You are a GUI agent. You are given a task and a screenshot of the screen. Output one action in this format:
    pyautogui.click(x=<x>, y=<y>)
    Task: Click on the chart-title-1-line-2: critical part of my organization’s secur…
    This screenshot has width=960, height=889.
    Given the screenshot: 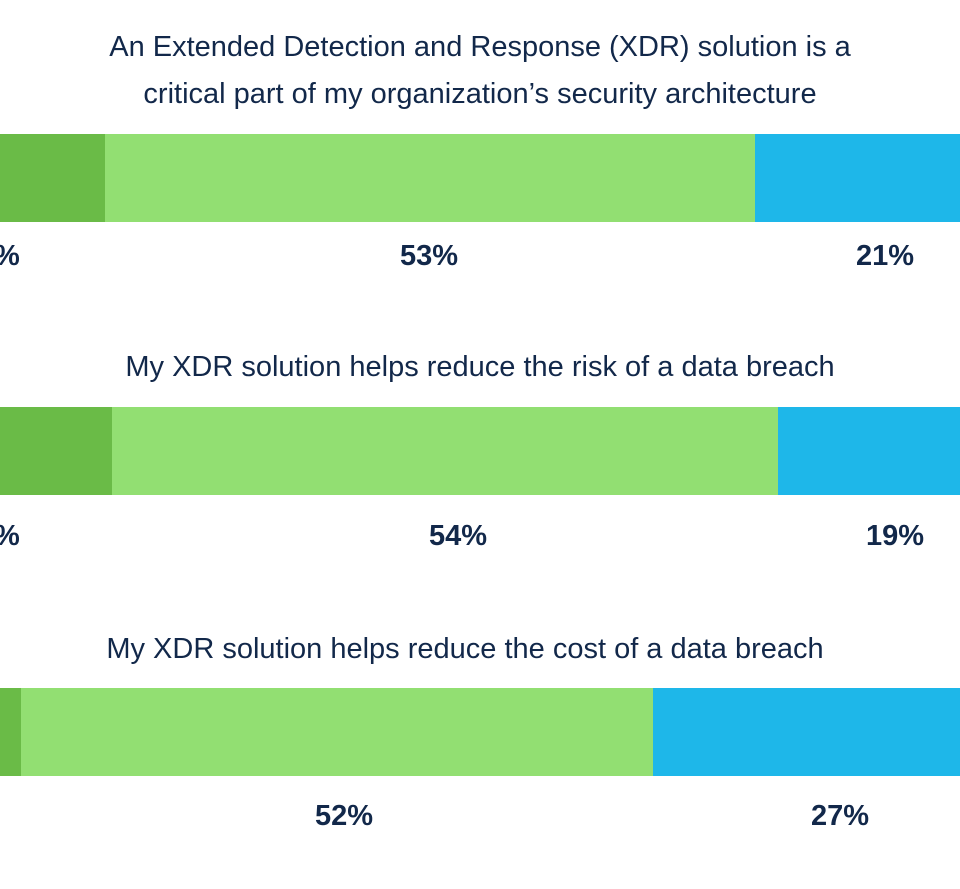 What is the action you would take?
    pyautogui.click(x=480, y=94)
    